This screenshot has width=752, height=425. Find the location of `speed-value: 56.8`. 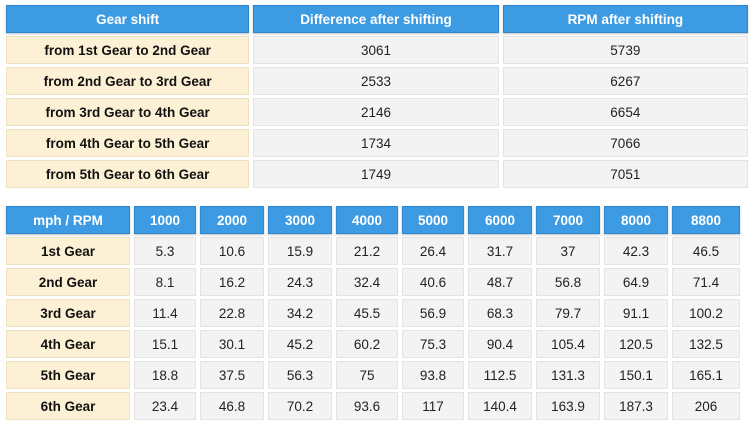

speed-value: 56.8 is located at coordinates (568, 282).